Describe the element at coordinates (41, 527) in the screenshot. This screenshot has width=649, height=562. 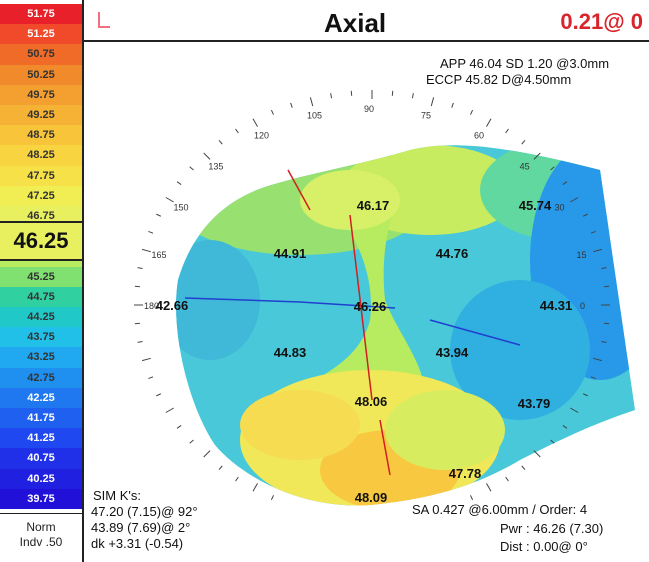
I see `scale-mode-line1: Norm` at that location.